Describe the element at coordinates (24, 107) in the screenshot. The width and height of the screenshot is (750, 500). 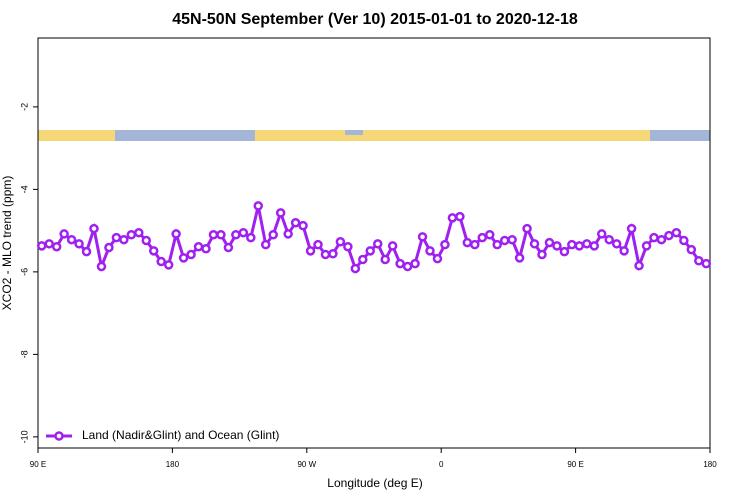
I see `y-tick-label: -2` at that location.